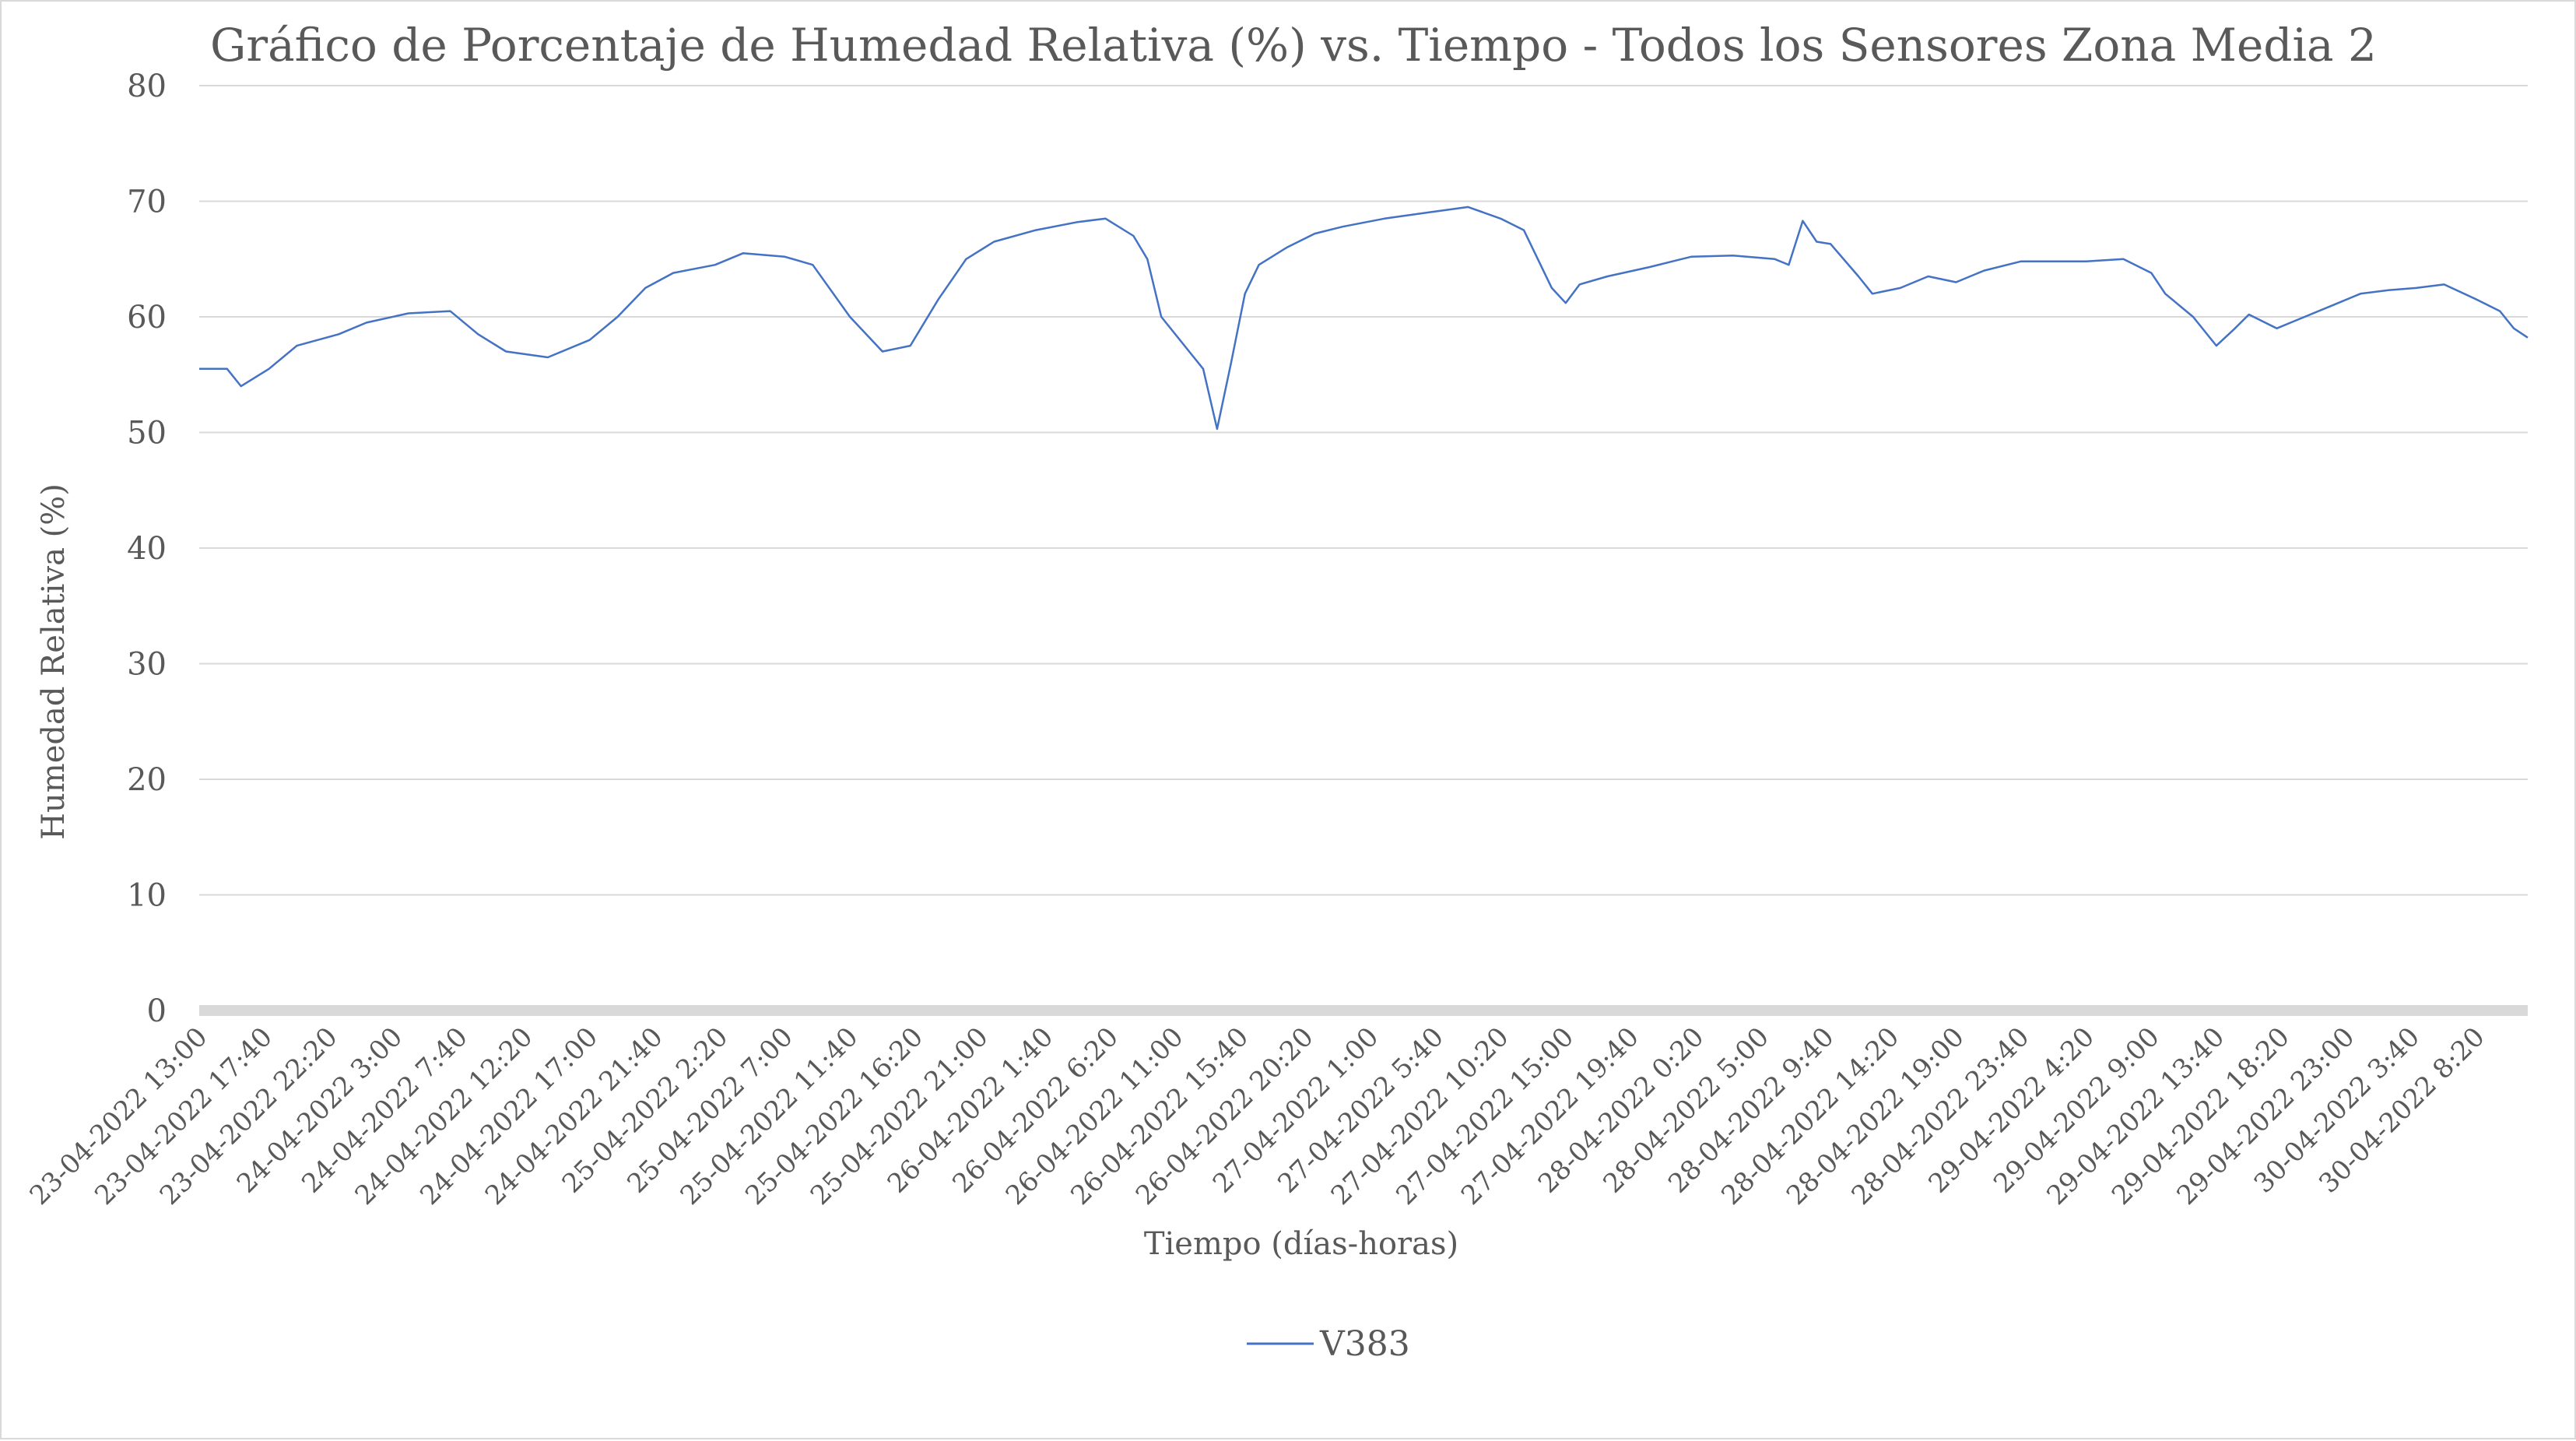  I want to click on y-axis-title: Humedad Relativa (%), so click(54, 661).